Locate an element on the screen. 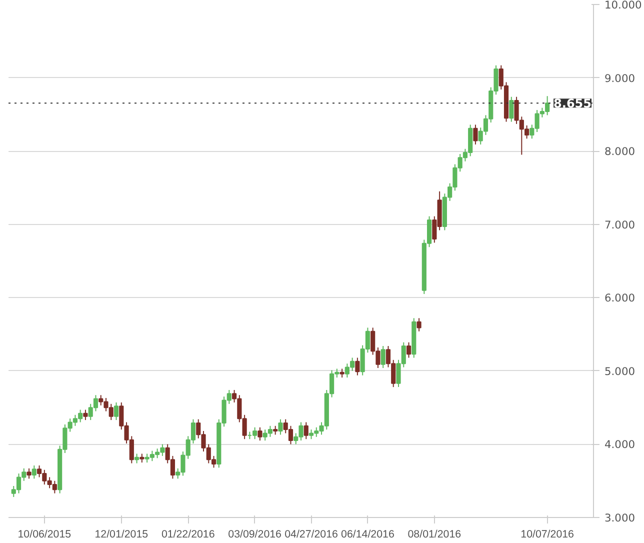  y-tick-label: 10.000 is located at coordinates (623, 6).